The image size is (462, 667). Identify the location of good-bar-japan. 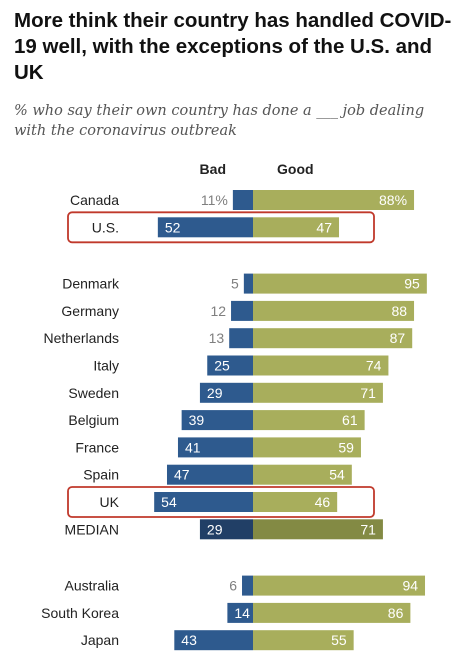
(303, 640).